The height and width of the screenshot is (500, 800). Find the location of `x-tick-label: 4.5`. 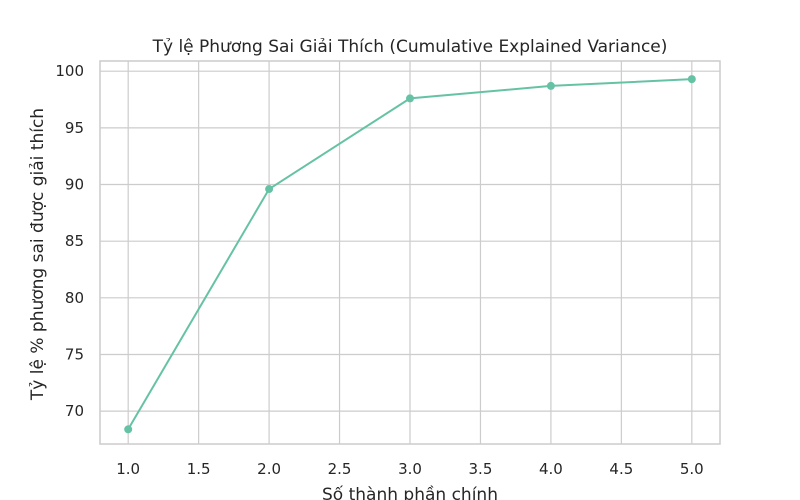

x-tick-label: 4.5 is located at coordinates (621, 469).